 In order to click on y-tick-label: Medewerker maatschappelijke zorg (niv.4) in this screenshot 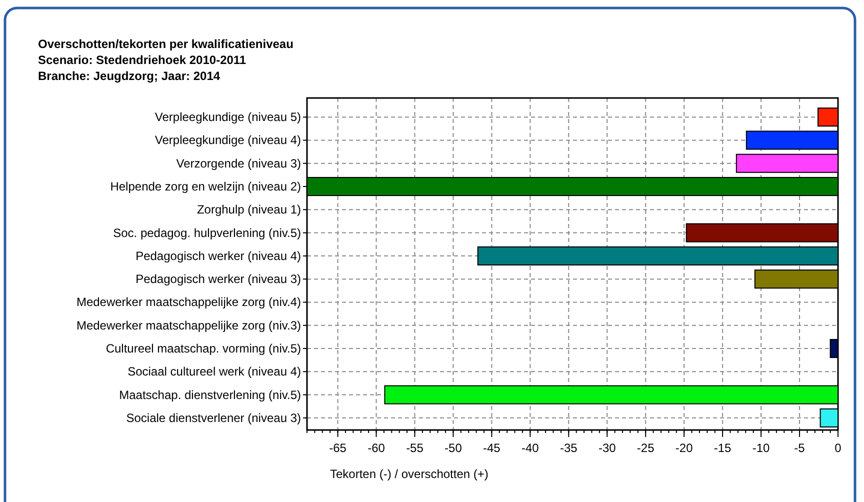, I will do `click(188, 302)`.